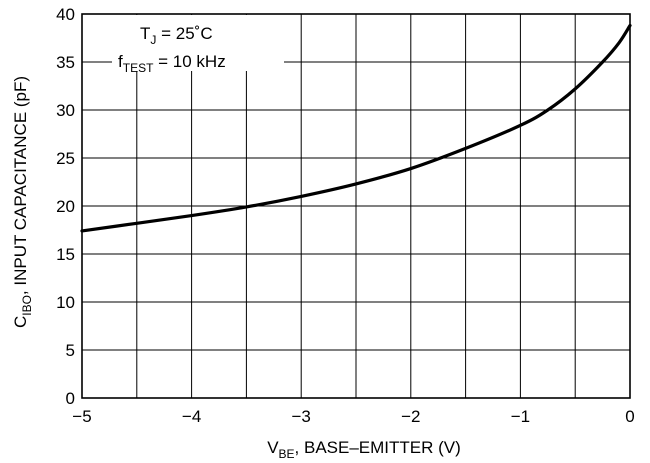 The width and height of the screenshot is (650, 463). Describe the element at coordinates (70, 350) in the screenshot. I see `y-tick-label: 5` at that location.